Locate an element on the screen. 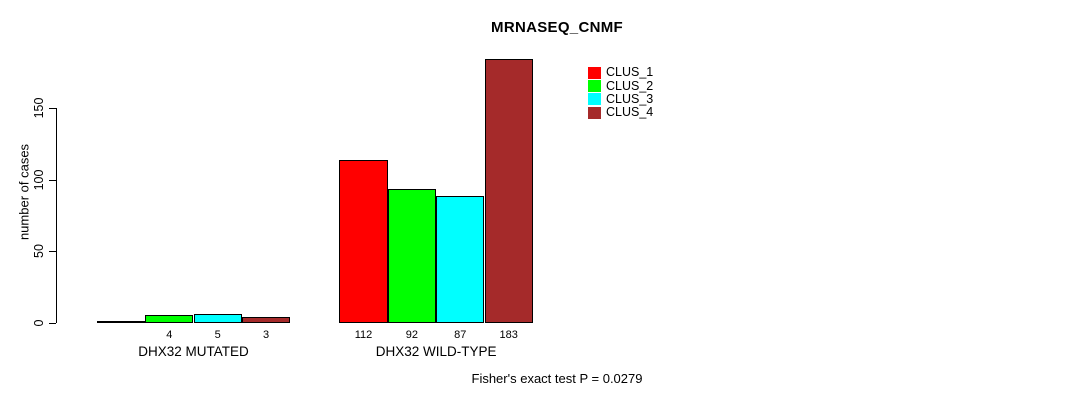  legend-item-clus_2: CLUS_2 is located at coordinates (621, 85).